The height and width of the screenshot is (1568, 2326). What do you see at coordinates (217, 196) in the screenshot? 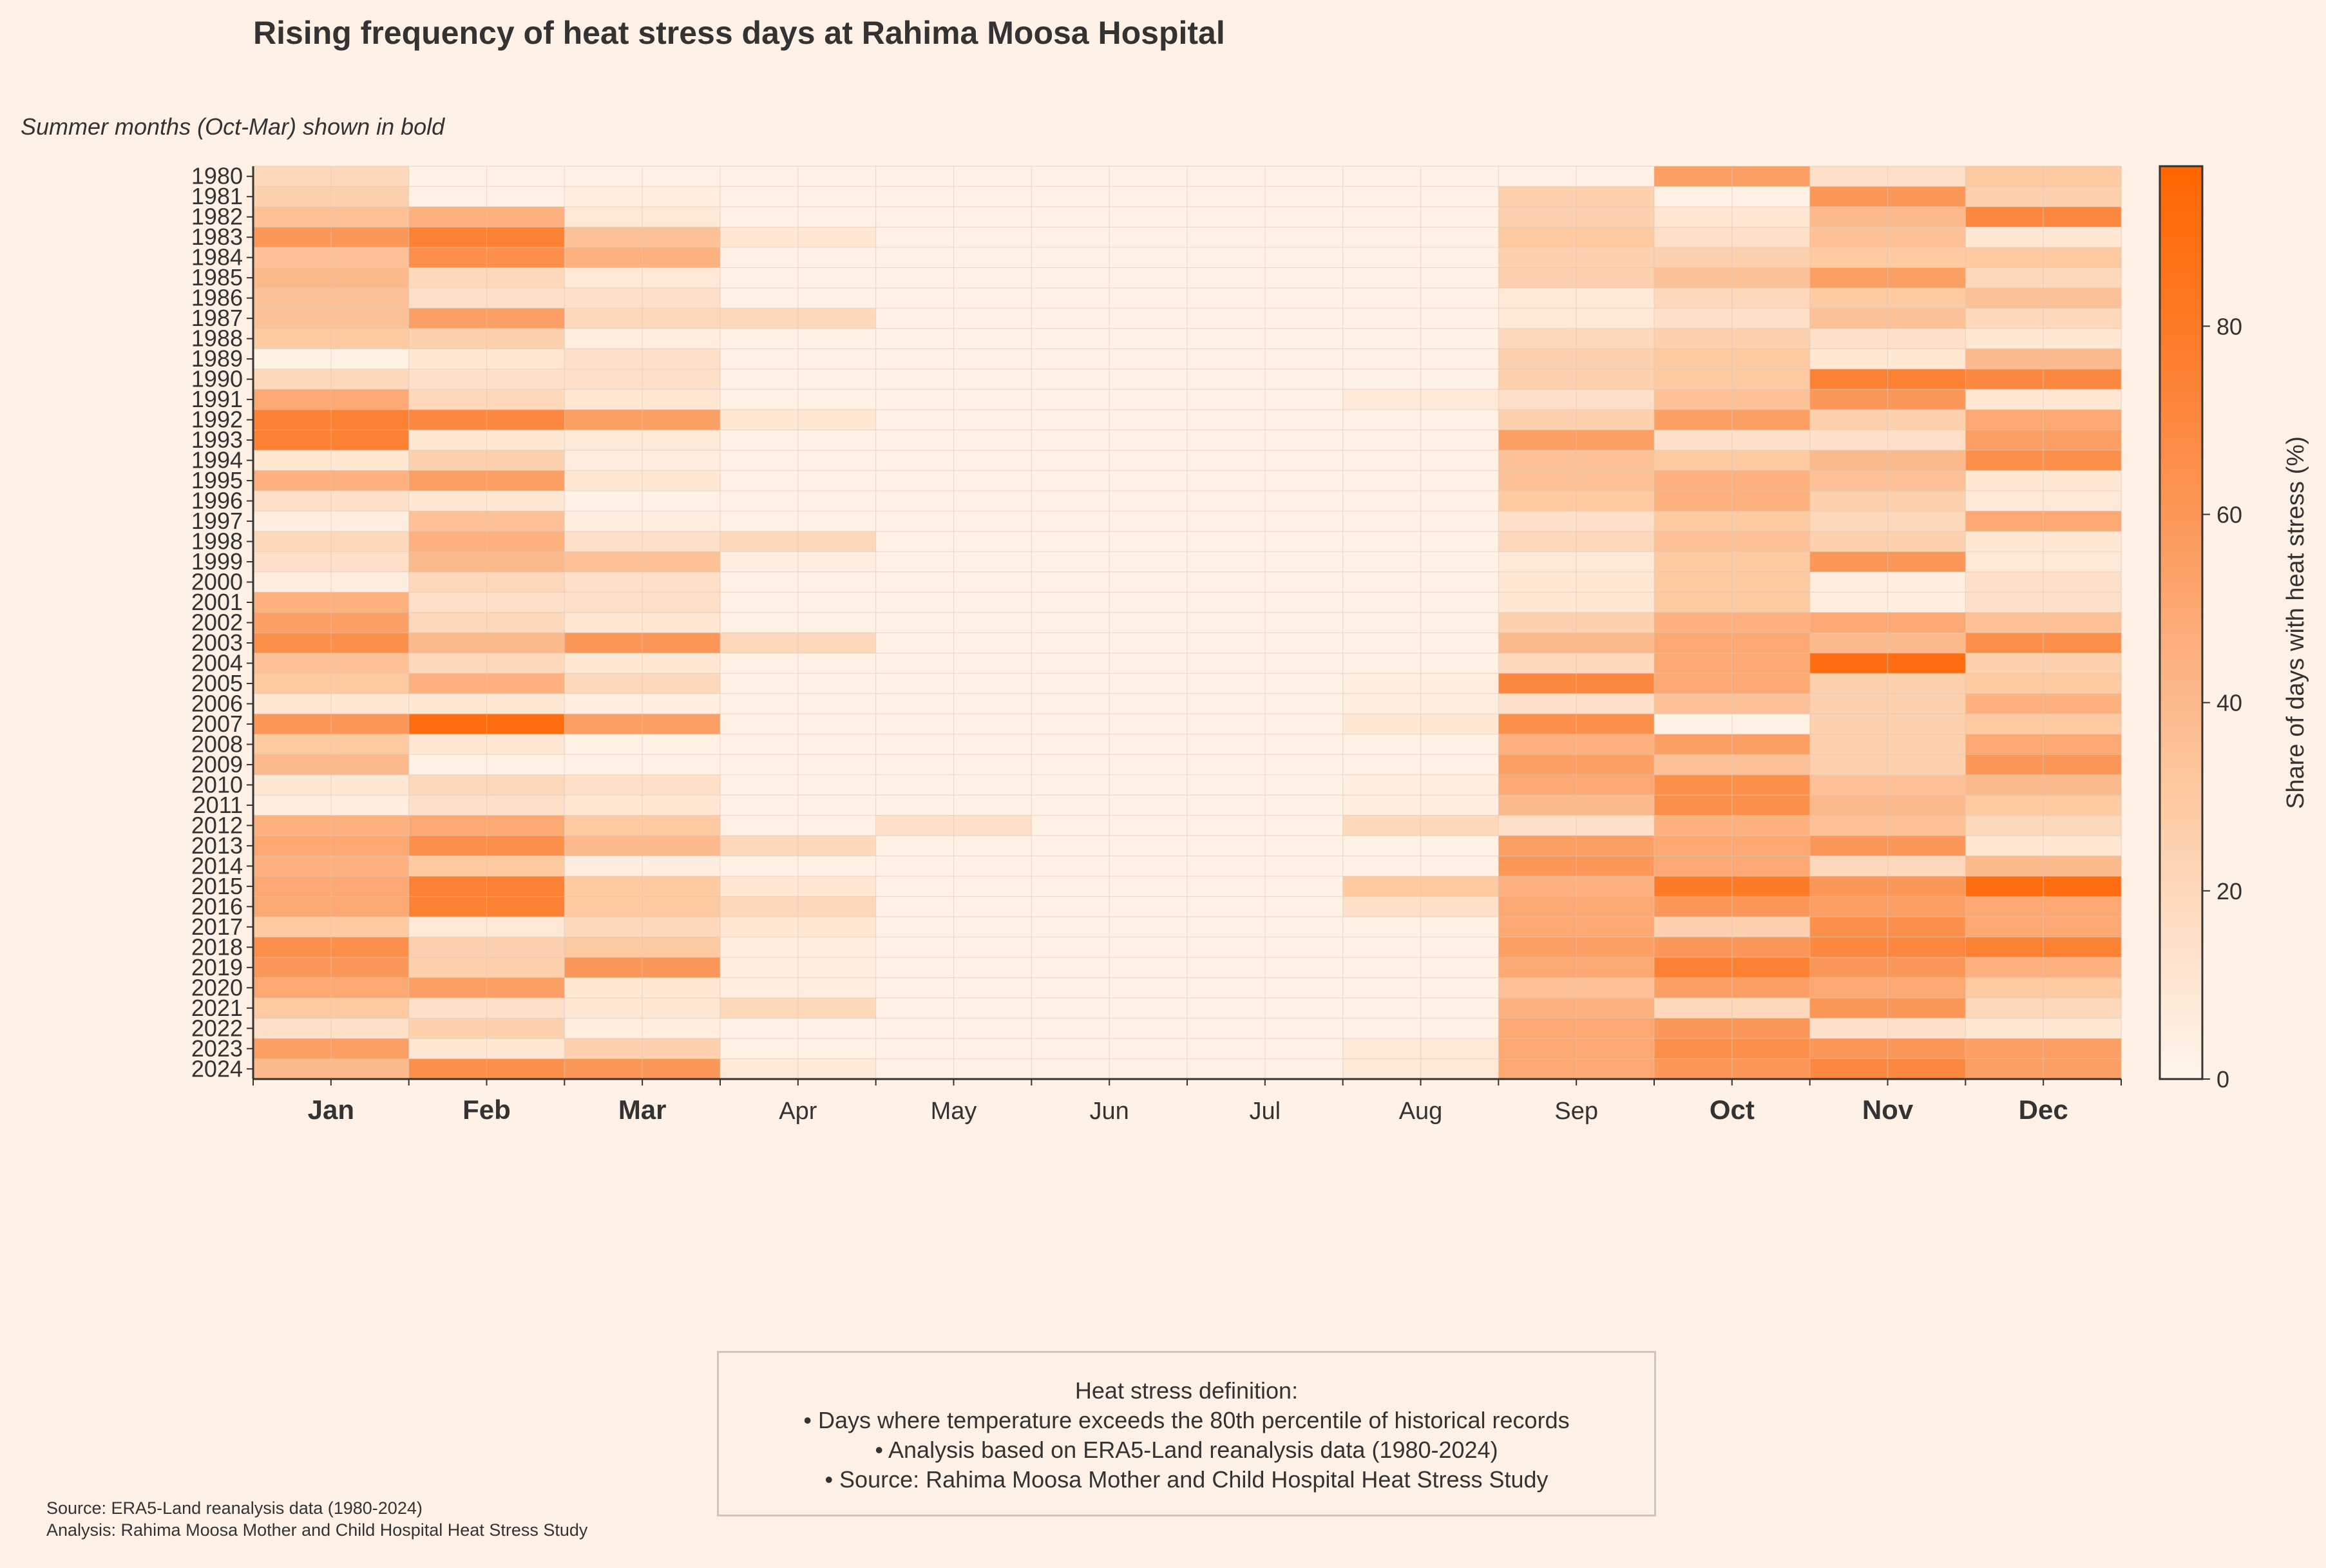
I see `y-tick-label: 1981` at bounding box center [217, 196].